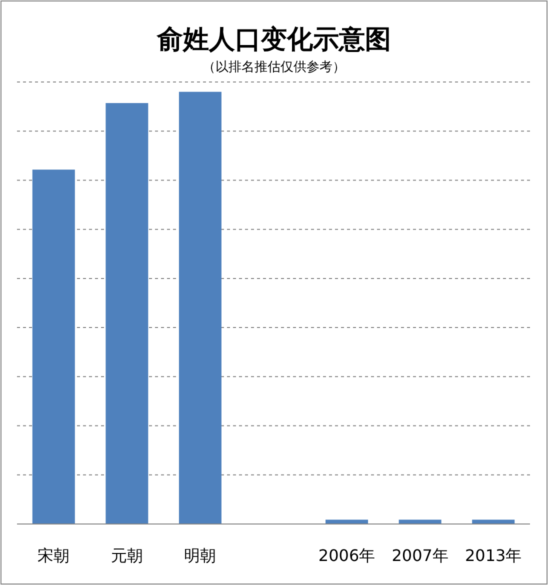 Image resolution: width=548 pixels, height=585 pixels. What do you see at coordinates (420, 555) in the screenshot?
I see `x-tick-label: 2007年` at bounding box center [420, 555].